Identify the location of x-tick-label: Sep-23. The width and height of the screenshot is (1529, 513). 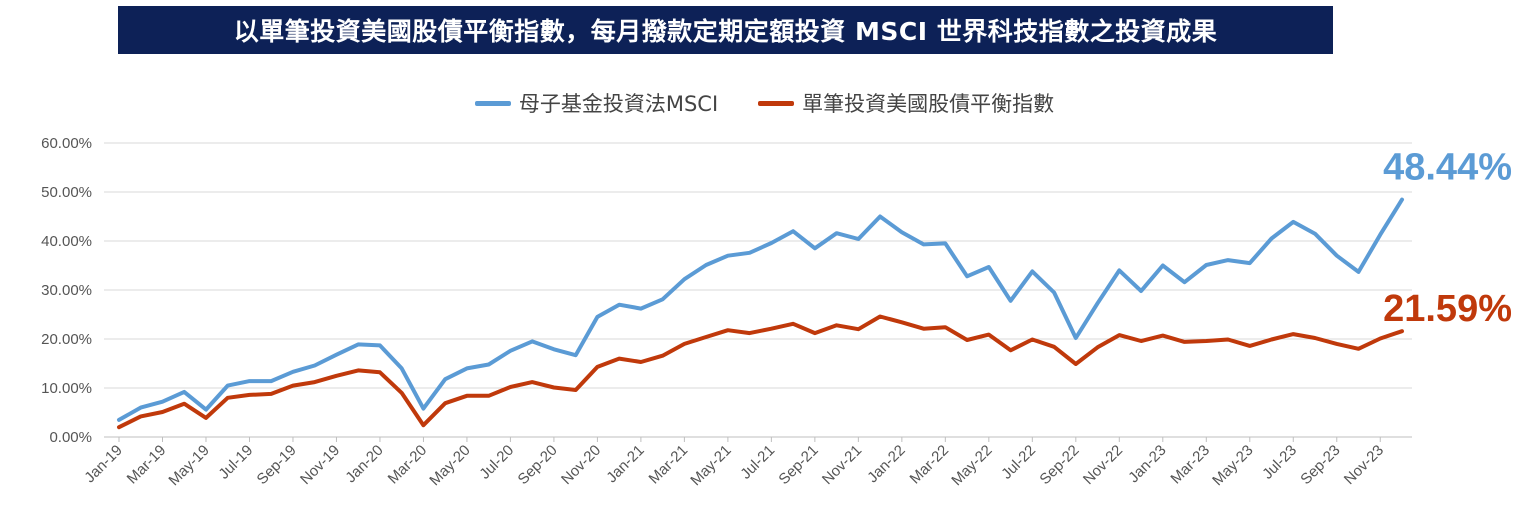
(1320, 465).